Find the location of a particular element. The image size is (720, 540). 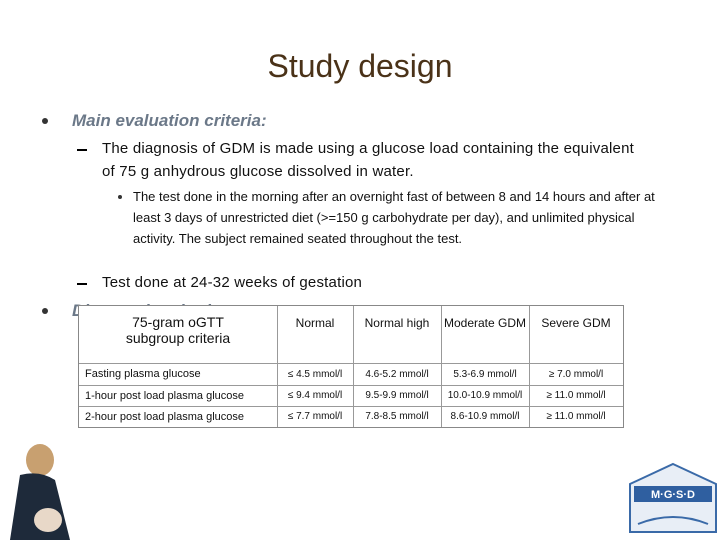

table-cell: 2-hour post load plasma glucose is located at coordinates (164, 416).